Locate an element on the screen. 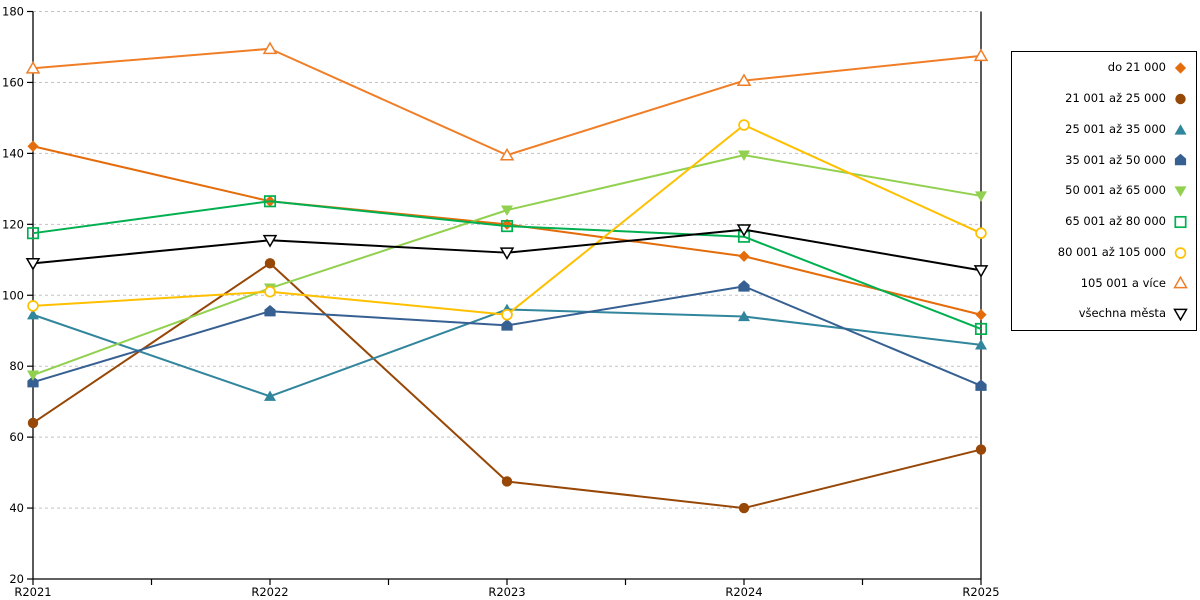  x-tick-label: R2021 is located at coordinates (32, 592).